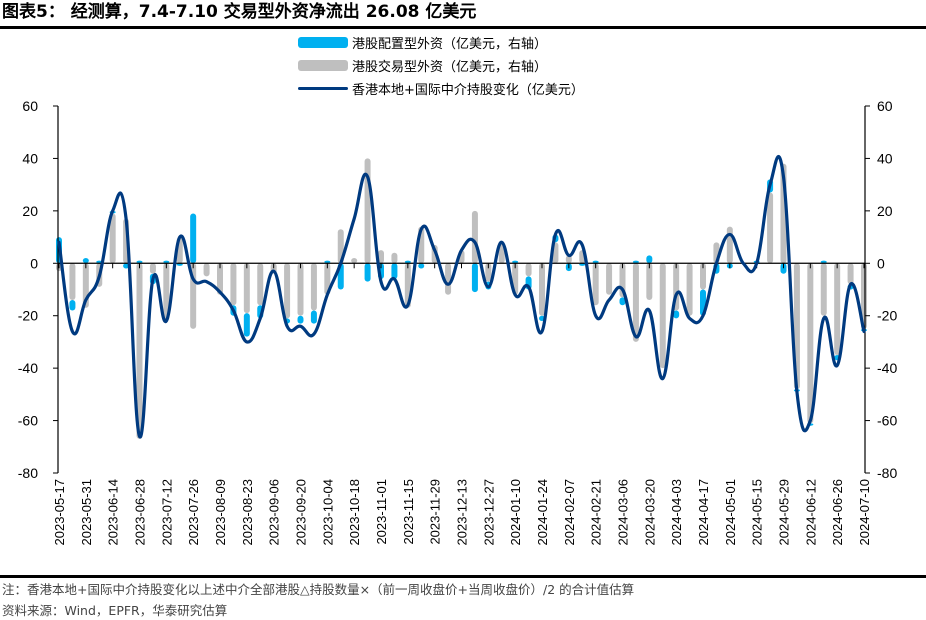 The width and height of the screenshot is (926, 620). I want to click on legend-label-trading: 港股交易型外资（亿美元，右轴）, so click(450, 67).